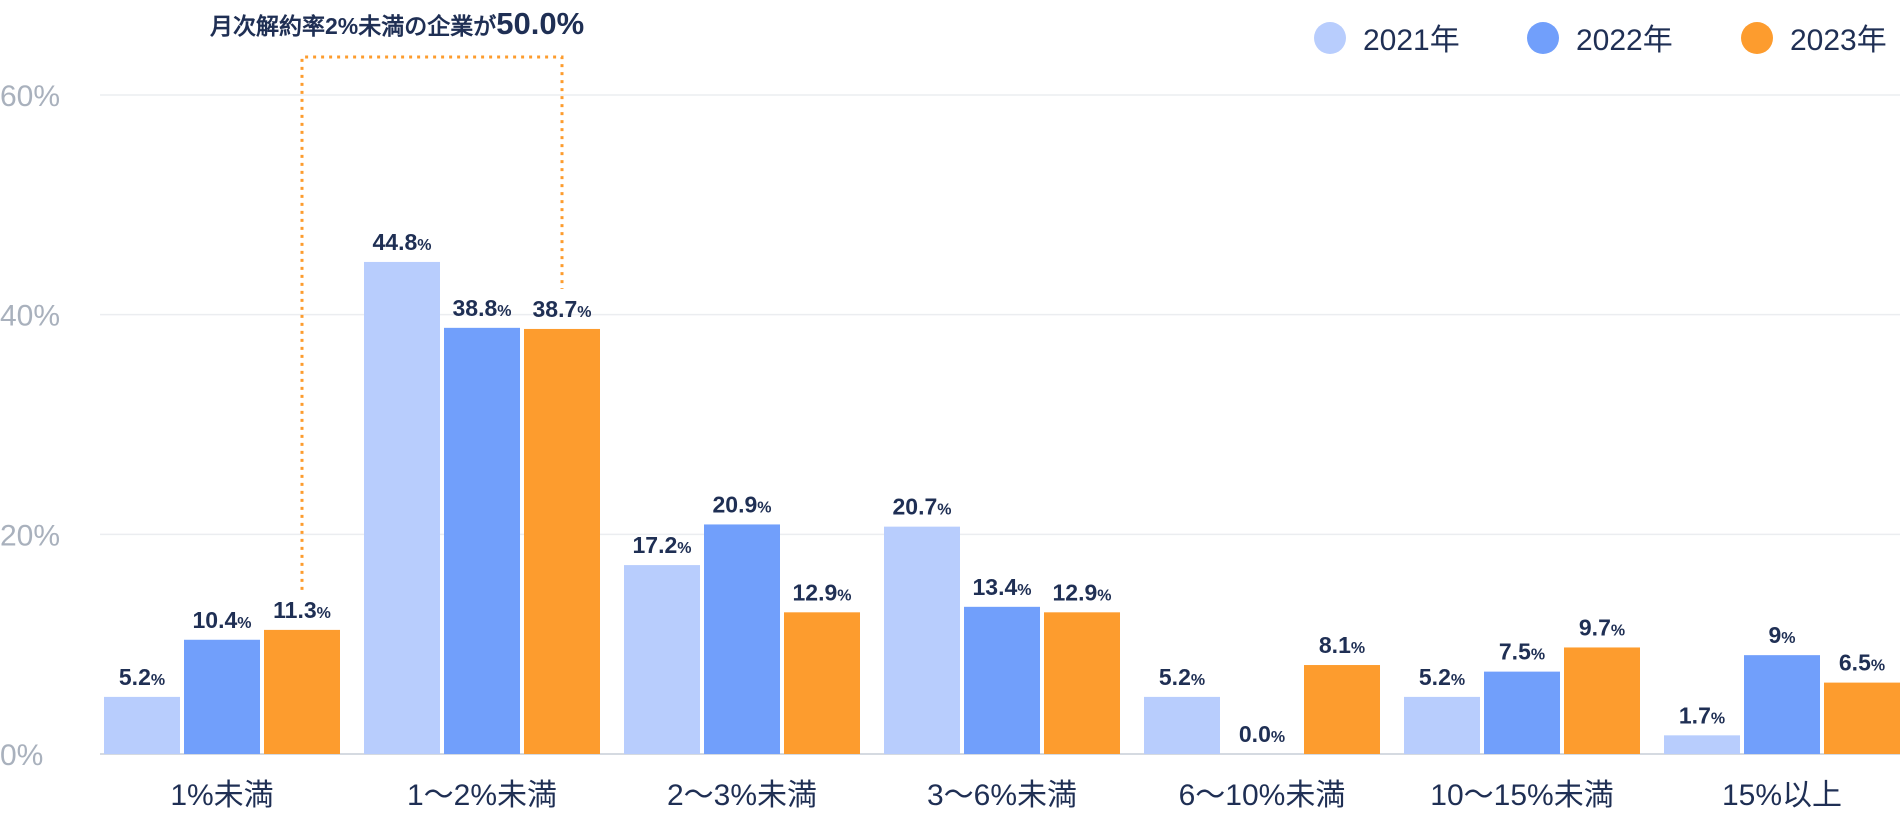 This screenshot has width=1900, height=816. Describe the element at coordinates (1521, 795) in the screenshot. I see `category-label: 10〜15%未満` at that location.